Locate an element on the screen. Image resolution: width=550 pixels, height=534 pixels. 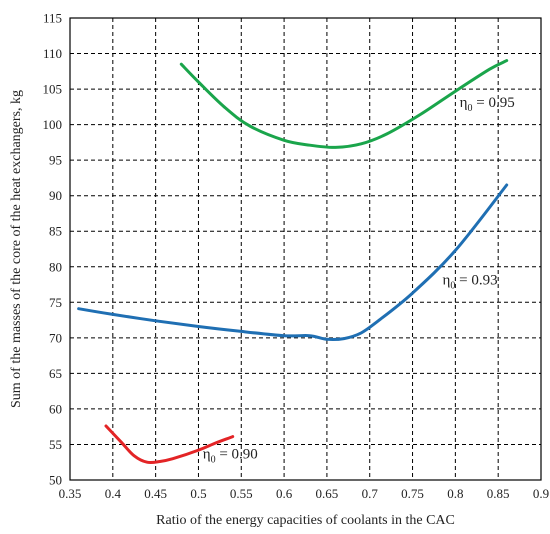
y-tick-label: 65 is located at coordinates (55, 373).